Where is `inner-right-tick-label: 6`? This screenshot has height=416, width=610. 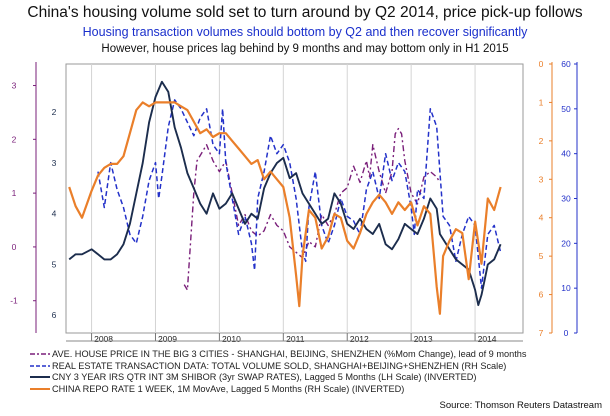 inner-right-tick-label: 6 is located at coordinates (541, 295).